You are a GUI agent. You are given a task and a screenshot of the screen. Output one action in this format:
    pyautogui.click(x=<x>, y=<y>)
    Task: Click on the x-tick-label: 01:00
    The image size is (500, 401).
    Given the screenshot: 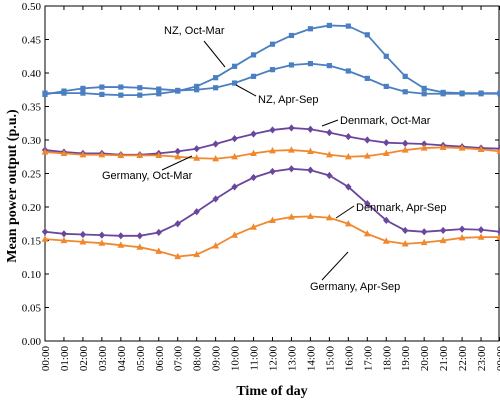 What is the action you would take?
    pyautogui.click(x=65, y=359)
    